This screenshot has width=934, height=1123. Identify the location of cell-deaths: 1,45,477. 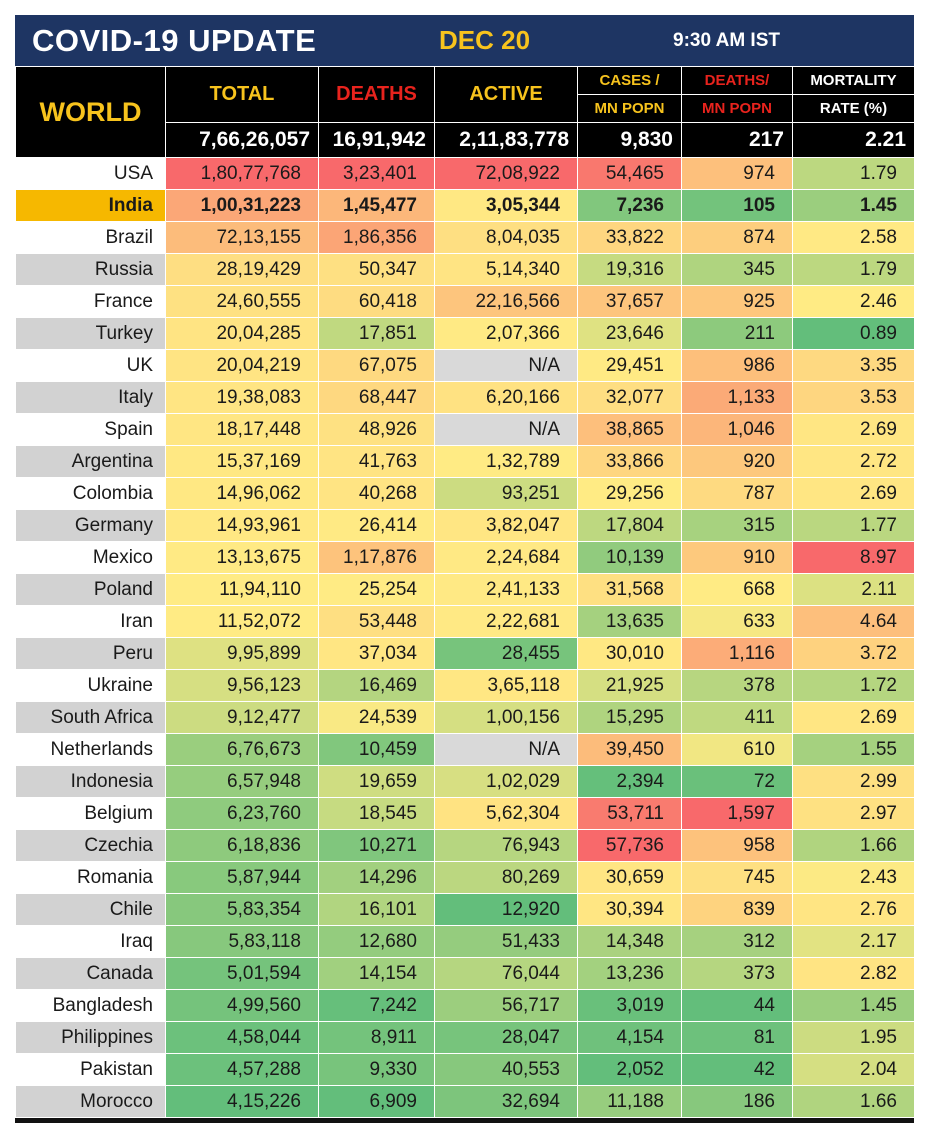
(376, 205).